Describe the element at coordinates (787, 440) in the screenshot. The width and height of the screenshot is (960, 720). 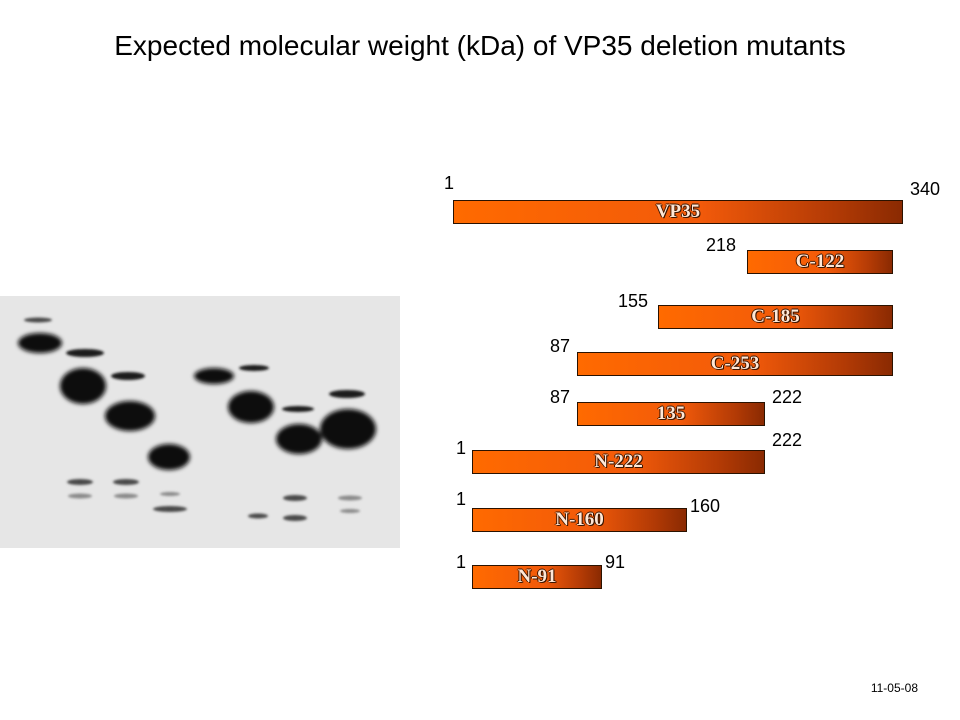
I see `n222-end-position: 222` at that location.